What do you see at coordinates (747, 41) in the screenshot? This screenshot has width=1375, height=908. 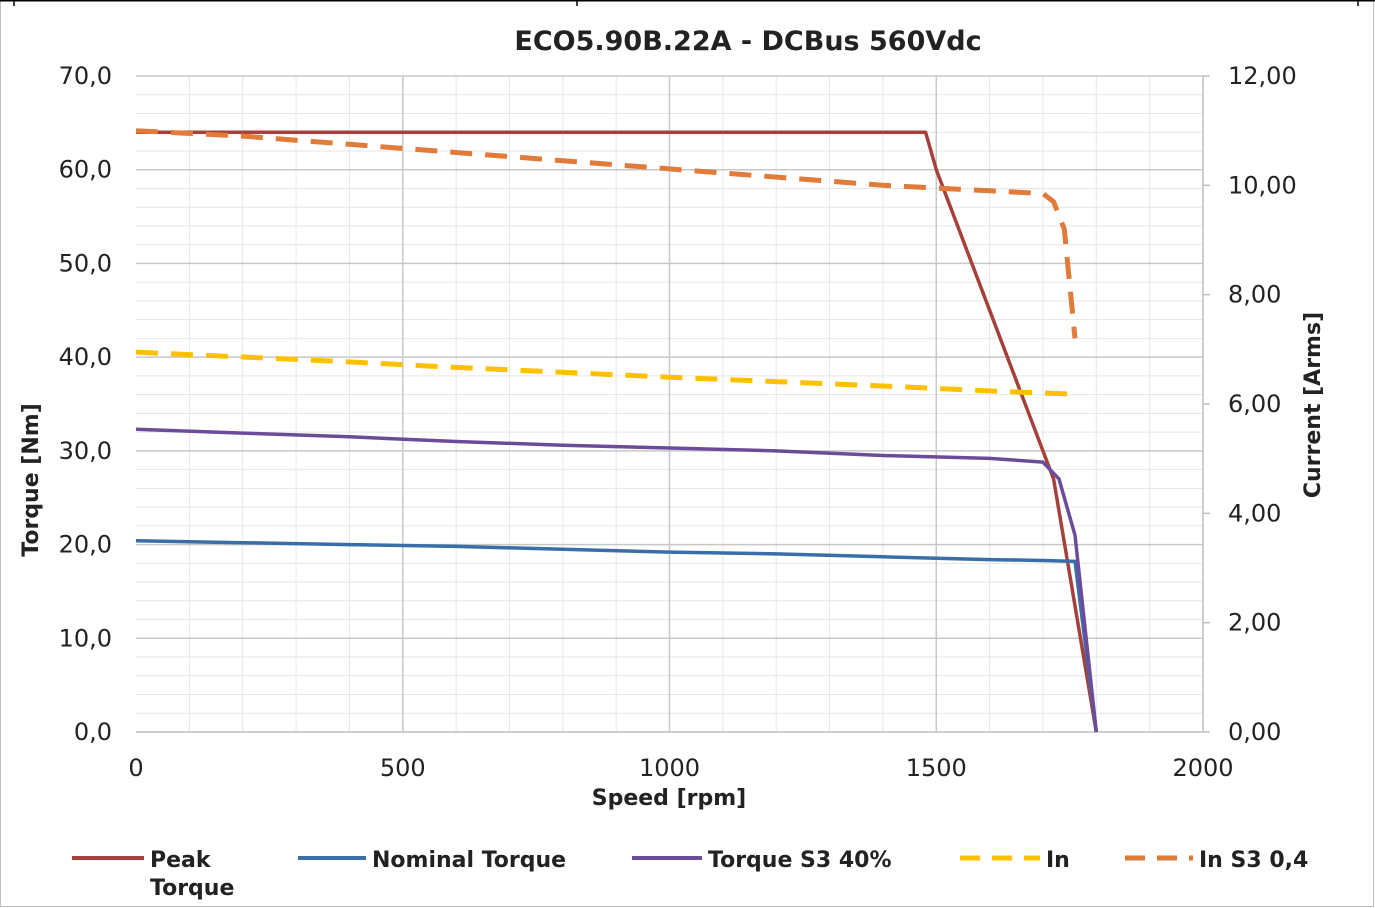 I see `chart-title: ECO5.90B.22A - DCBus 560Vdc` at bounding box center [747, 41].